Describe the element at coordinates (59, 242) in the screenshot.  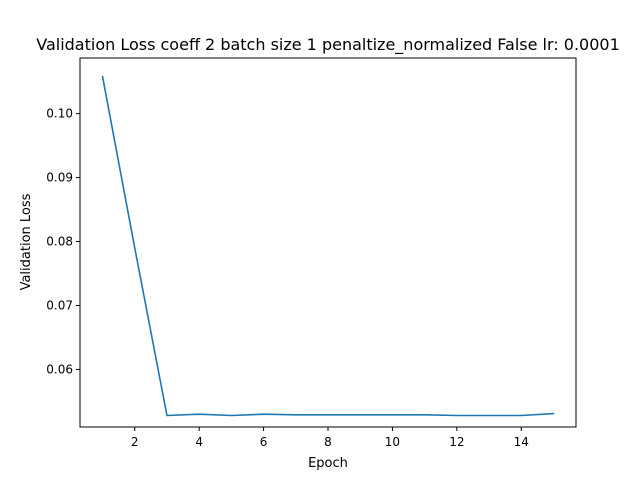
I see `y-tick-label: 0.08` at that location.